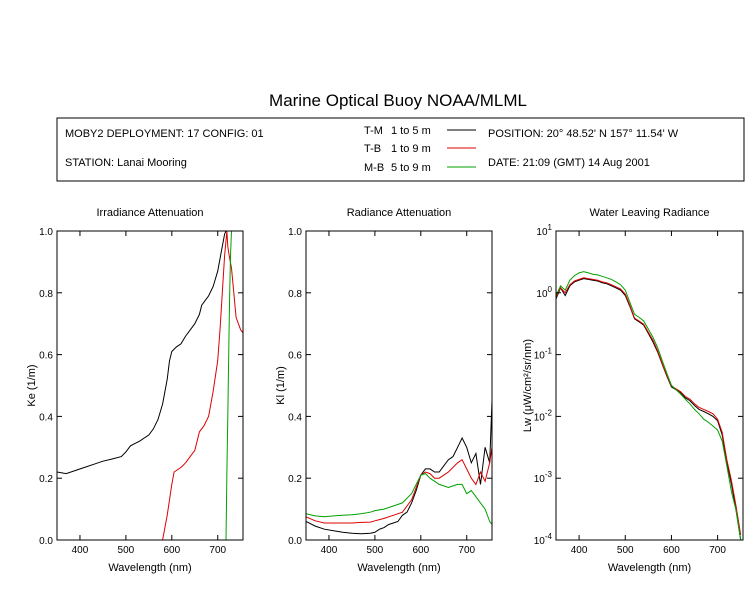  Describe the element at coordinates (372, 149) in the screenshot. I see `legend-code: T-B` at that location.